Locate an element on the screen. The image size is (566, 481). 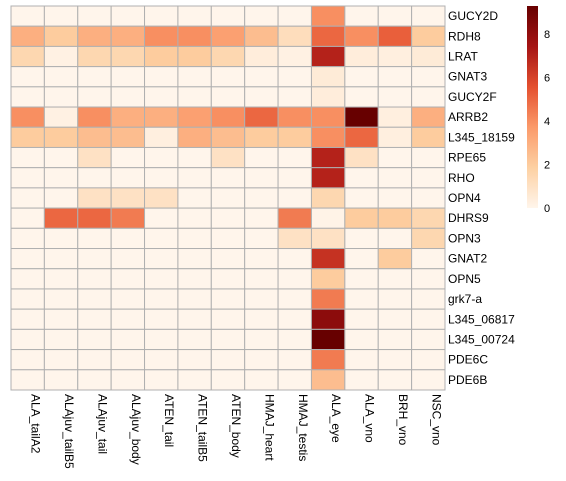
heatmap-cell-GUCY2D-BRH_vno is located at coordinates (395, 16).